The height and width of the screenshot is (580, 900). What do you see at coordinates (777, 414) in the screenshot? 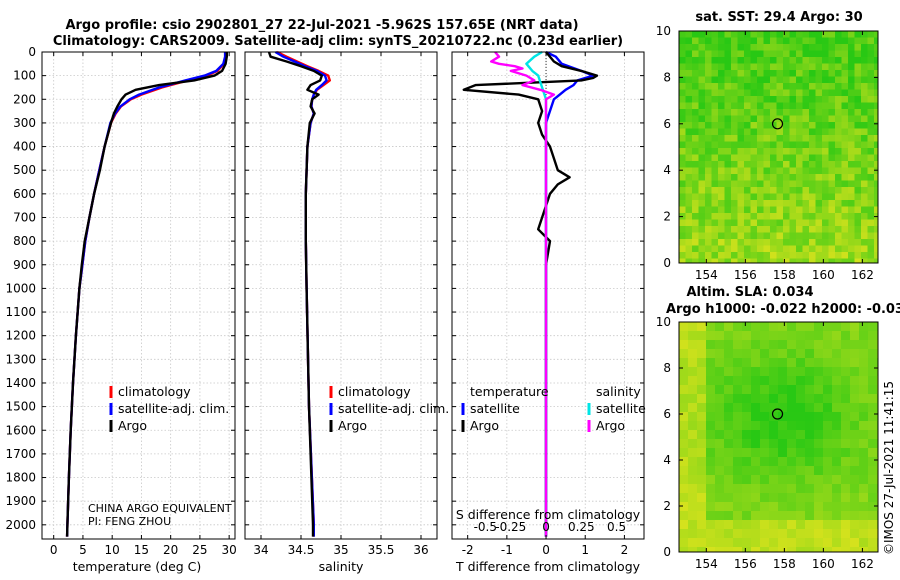
I see `argo-position-marker` at bounding box center [777, 414].